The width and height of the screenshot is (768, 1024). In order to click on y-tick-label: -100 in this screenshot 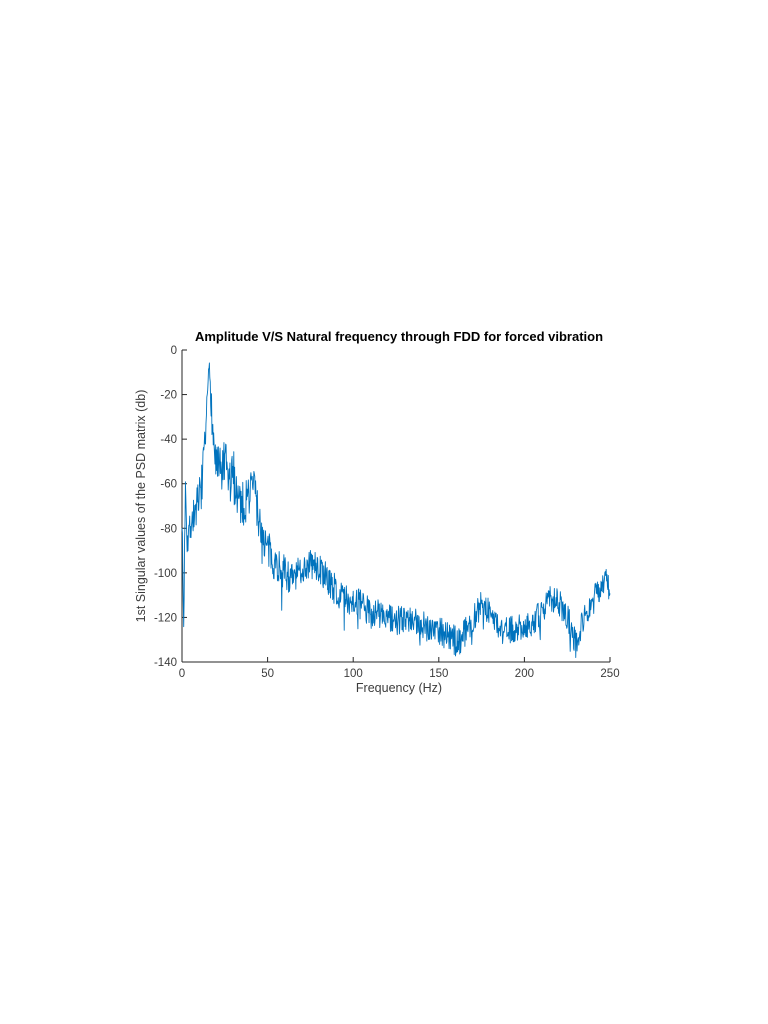, I will do `click(165, 574)`.